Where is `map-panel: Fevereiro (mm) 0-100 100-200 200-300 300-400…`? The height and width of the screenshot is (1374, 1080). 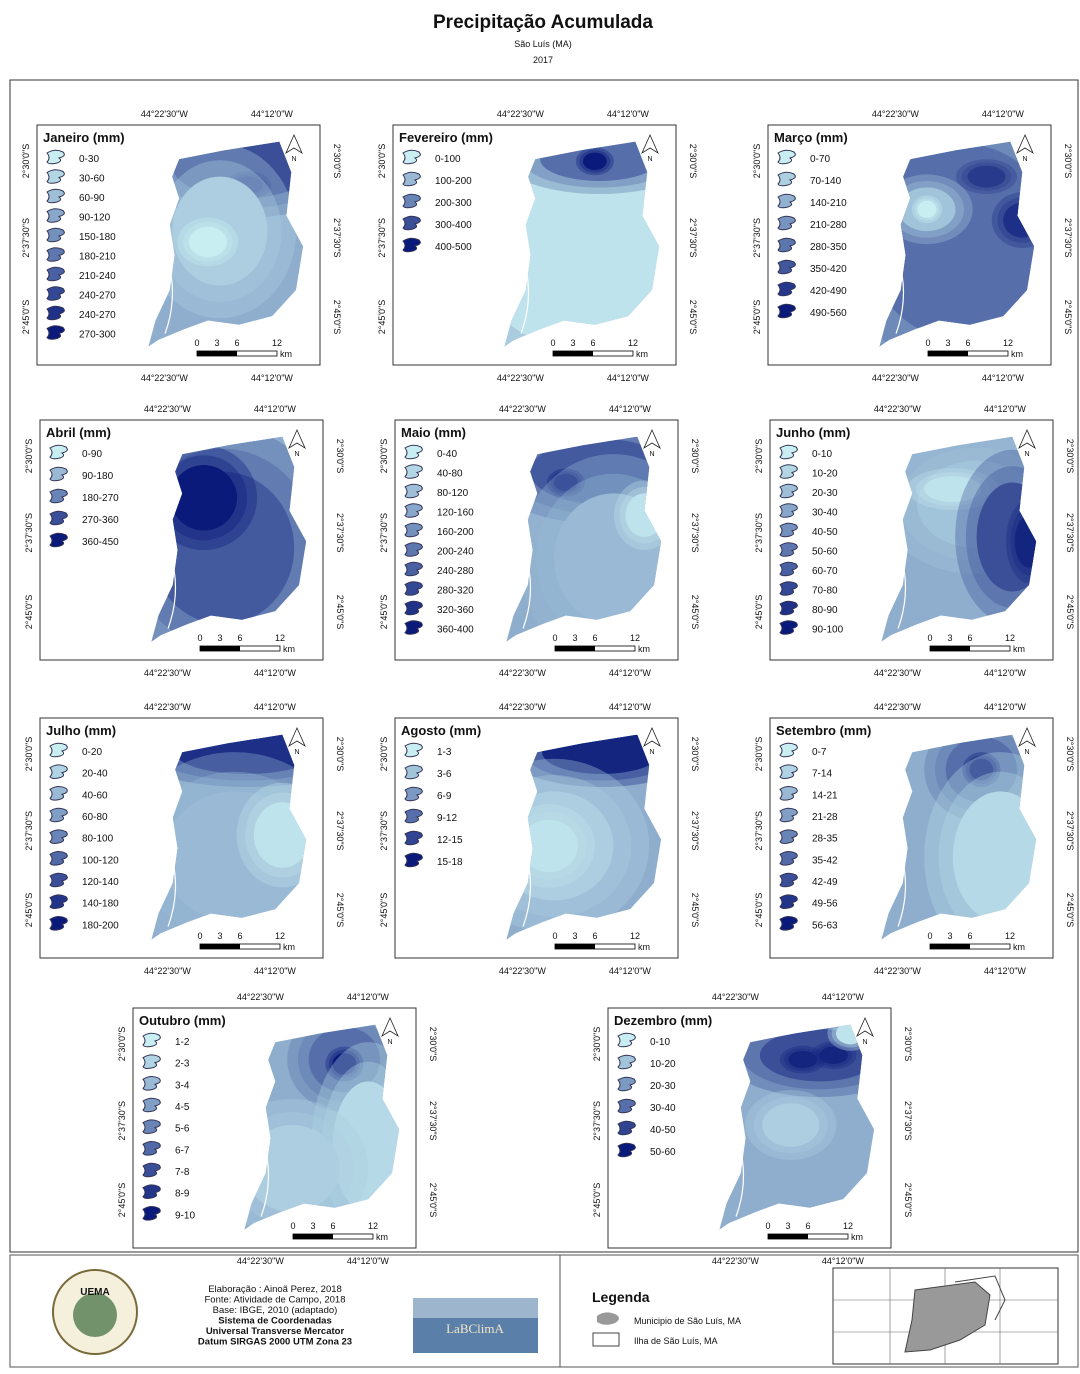 map-panel: Fevereiro (mm) 0-100 100-200 200-300 300-400… is located at coordinates (537, 246).